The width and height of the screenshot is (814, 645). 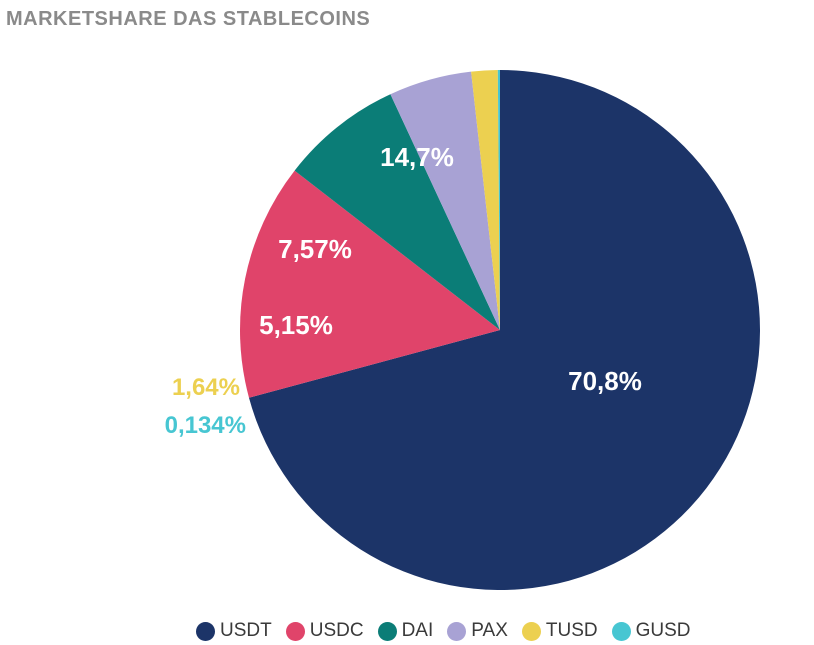 I want to click on legend-item-usdt: USDT, so click(x=234, y=631).